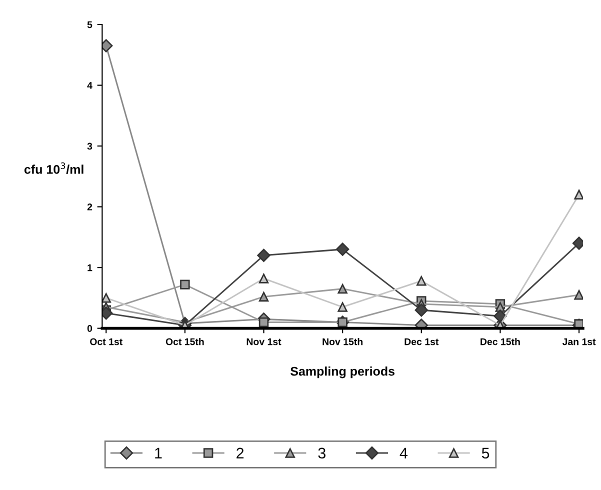  I want to click on legend-label: 2, so click(240, 453).